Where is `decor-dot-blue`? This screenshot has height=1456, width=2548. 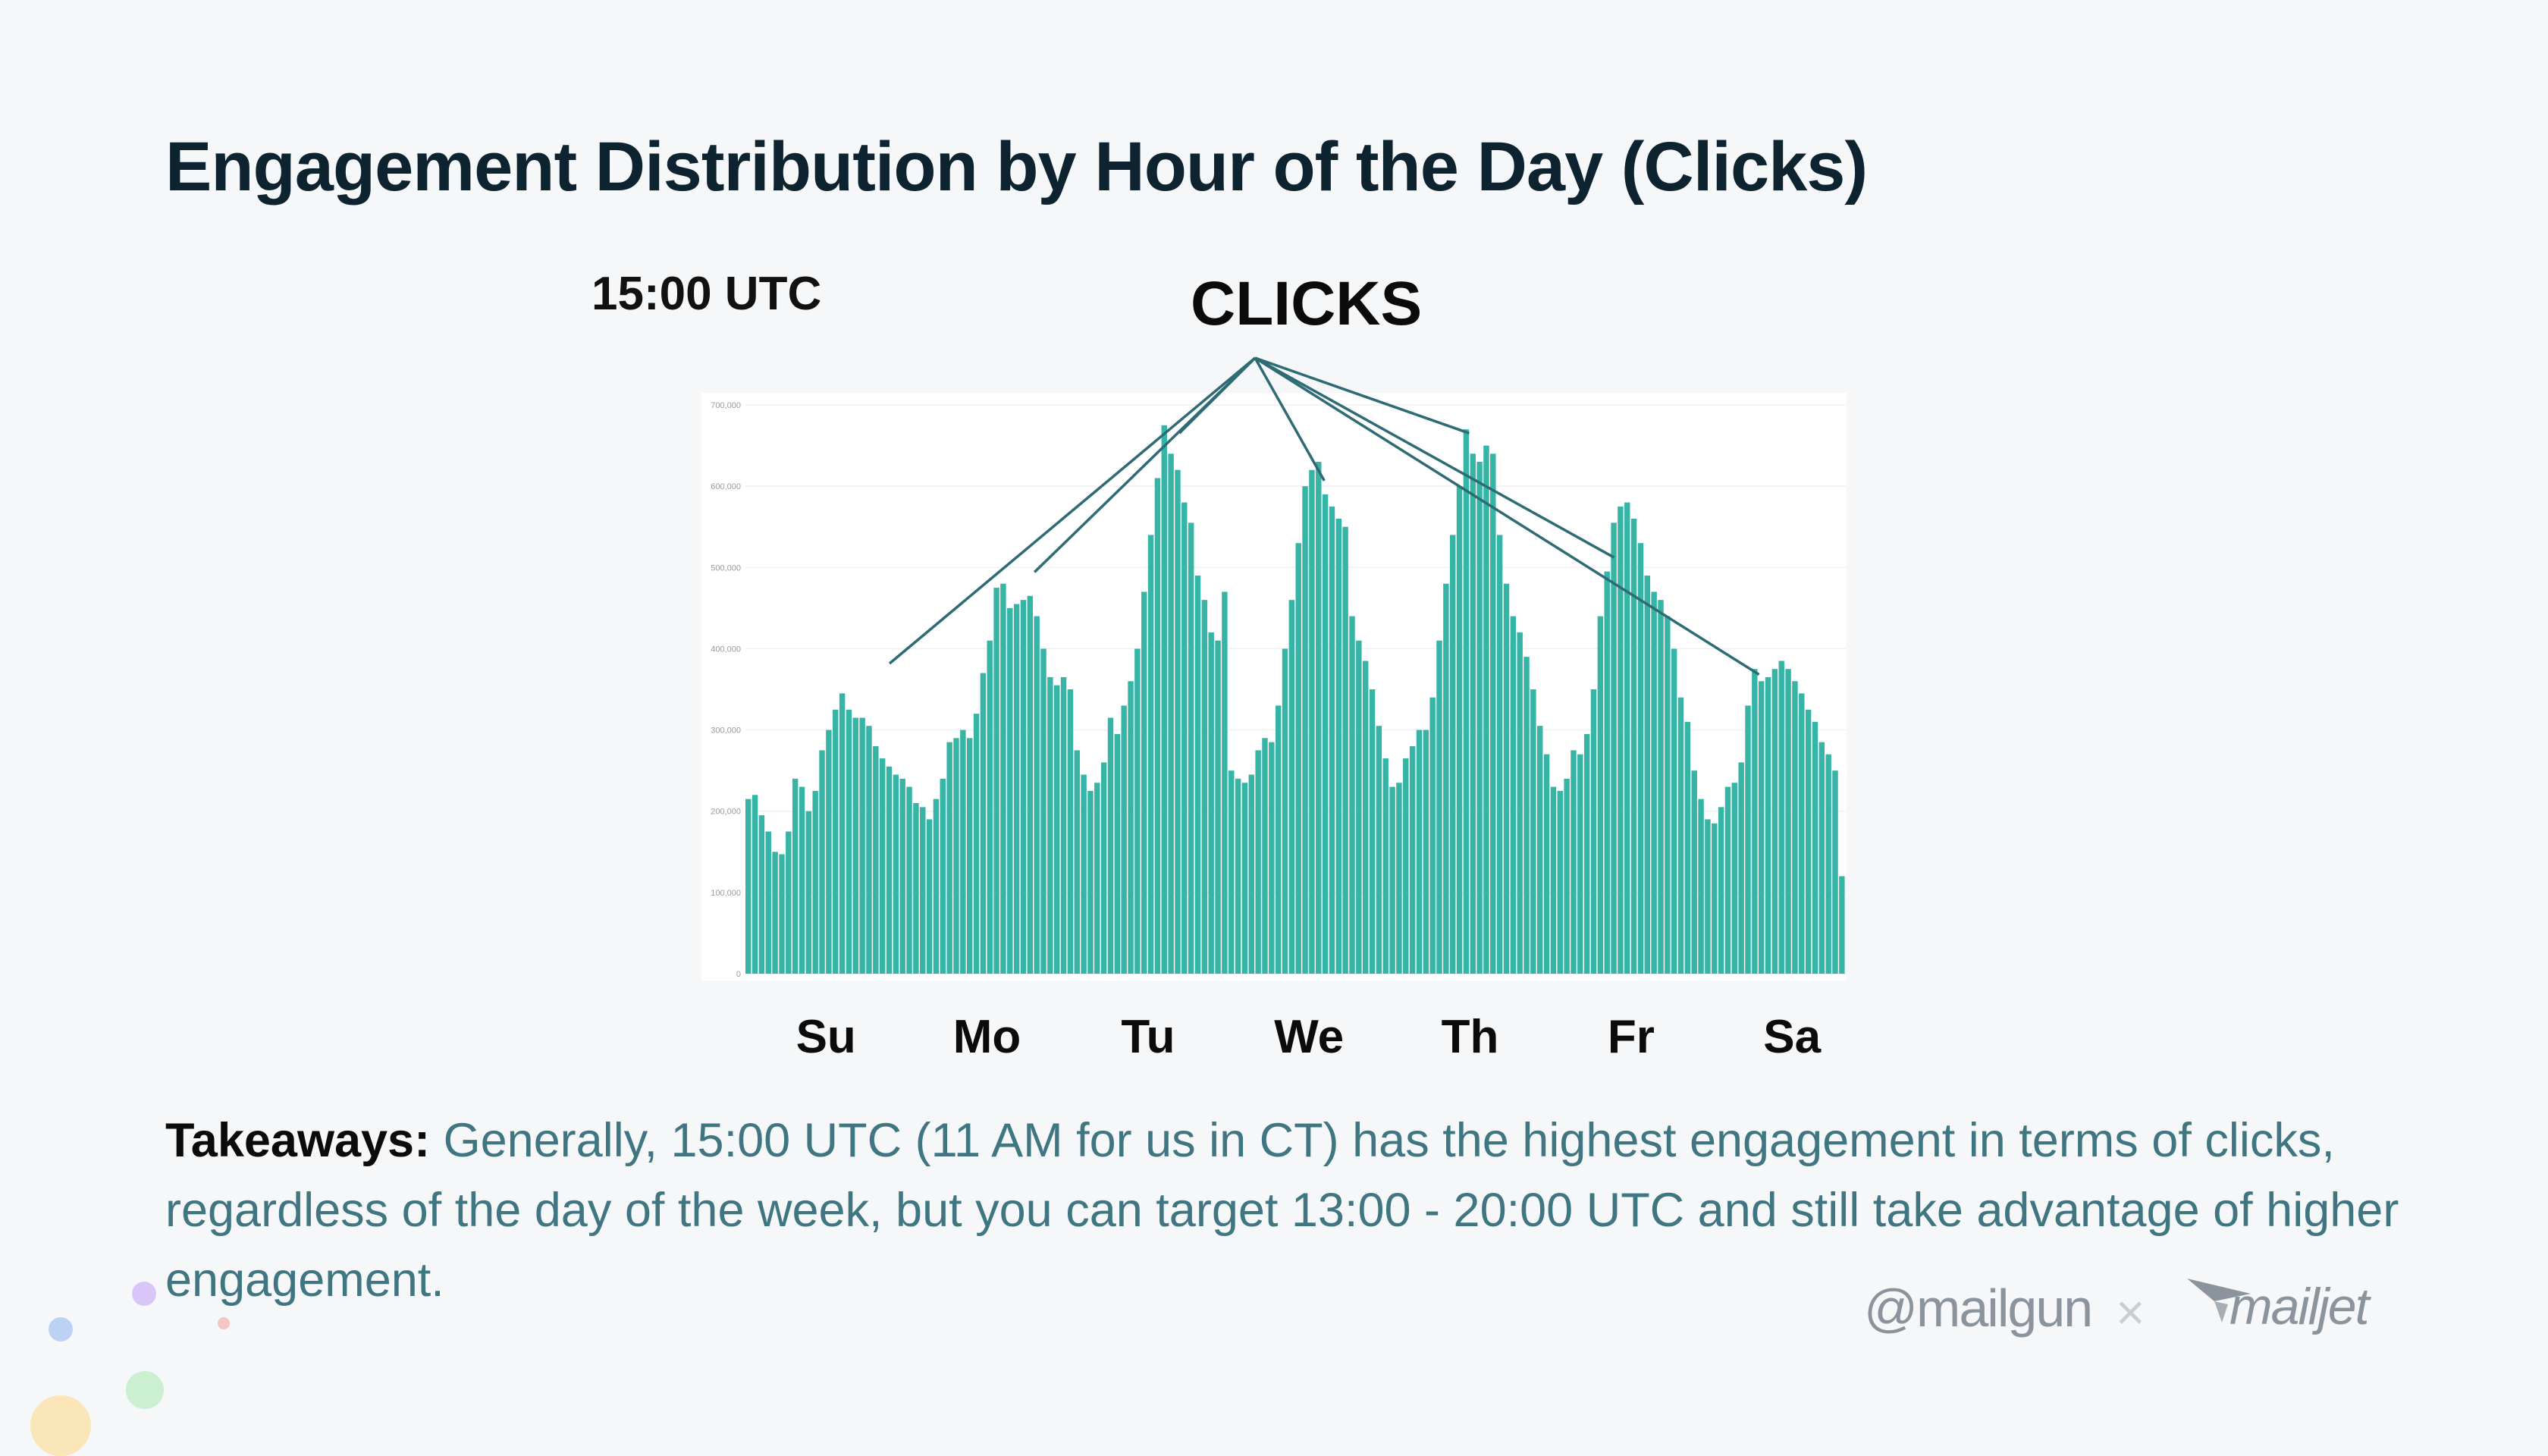 decor-dot-blue is located at coordinates (61, 1329).